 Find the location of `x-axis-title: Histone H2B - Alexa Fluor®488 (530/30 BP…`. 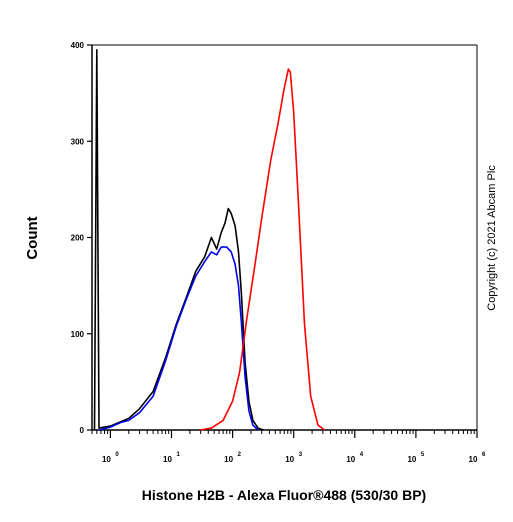

x-axis-title: Histone H2B - Alexa Fluor®488 (530/30 BP… is located at coordinates (284, 495).